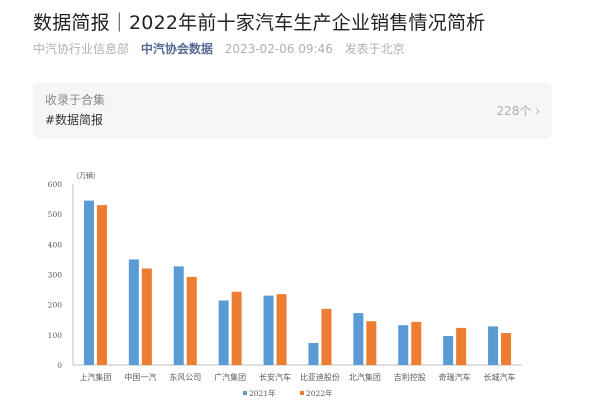  What do you see at coordinates (278, 49) in the screenshot?
I see `publish-datetime: 2023-02-06 09:46` at bounding box center [278, 49].